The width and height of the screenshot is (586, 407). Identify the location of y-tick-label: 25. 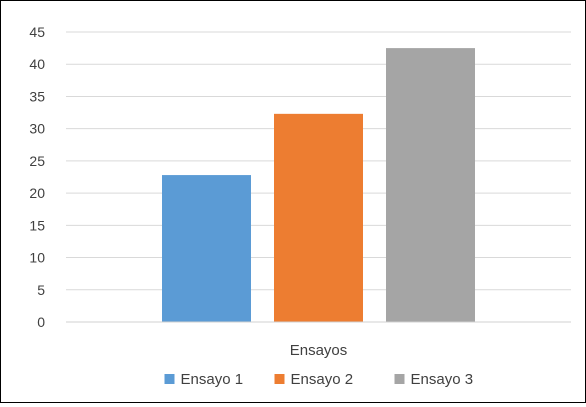
(37, 161).